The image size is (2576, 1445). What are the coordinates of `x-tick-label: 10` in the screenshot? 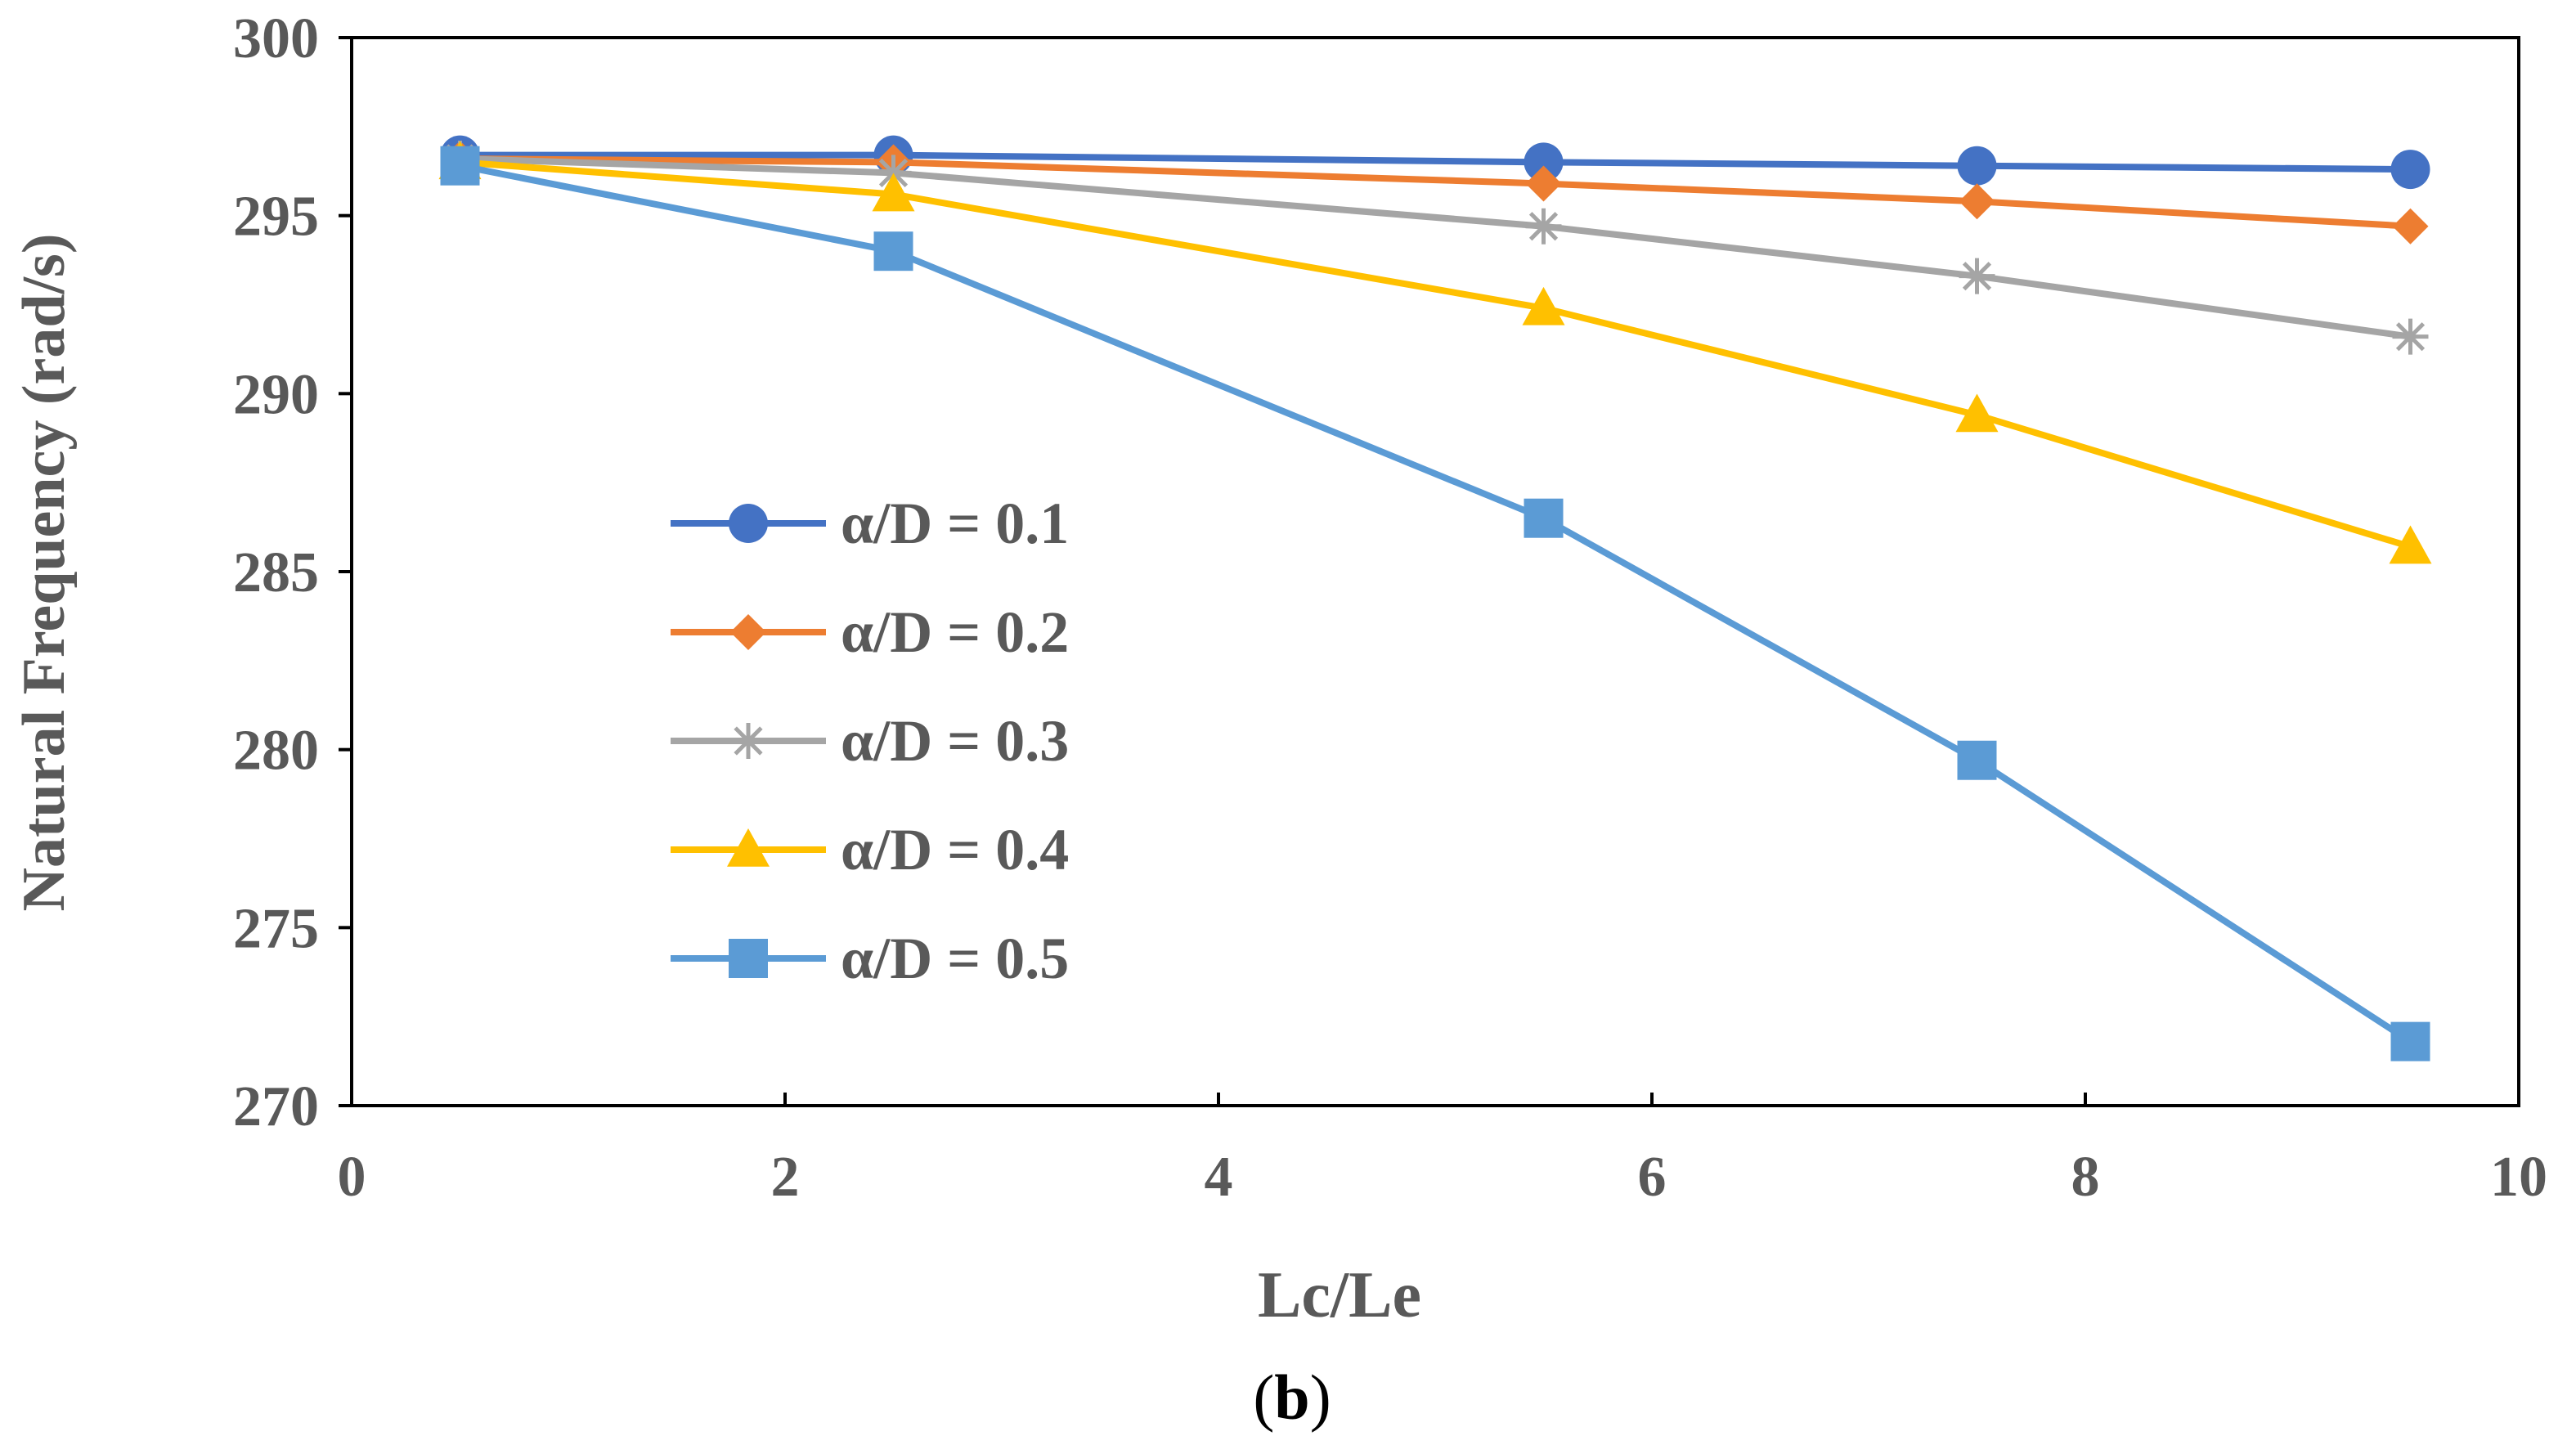 It's located at (2518, 1177).